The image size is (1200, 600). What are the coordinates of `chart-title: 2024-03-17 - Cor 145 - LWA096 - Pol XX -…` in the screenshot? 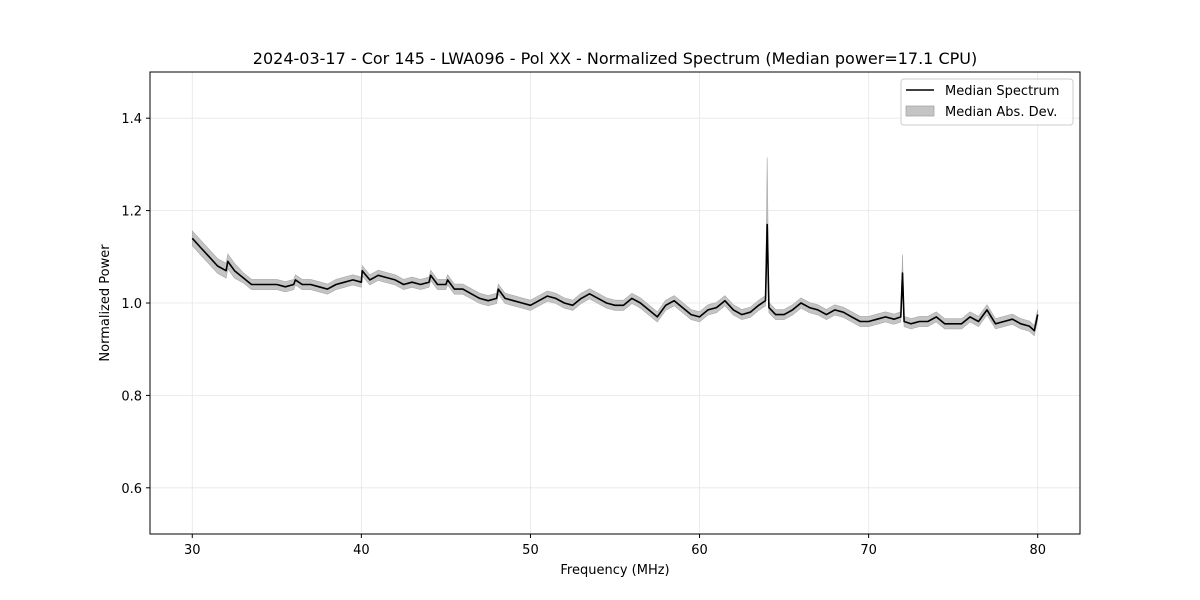 It's located at (615, 58).